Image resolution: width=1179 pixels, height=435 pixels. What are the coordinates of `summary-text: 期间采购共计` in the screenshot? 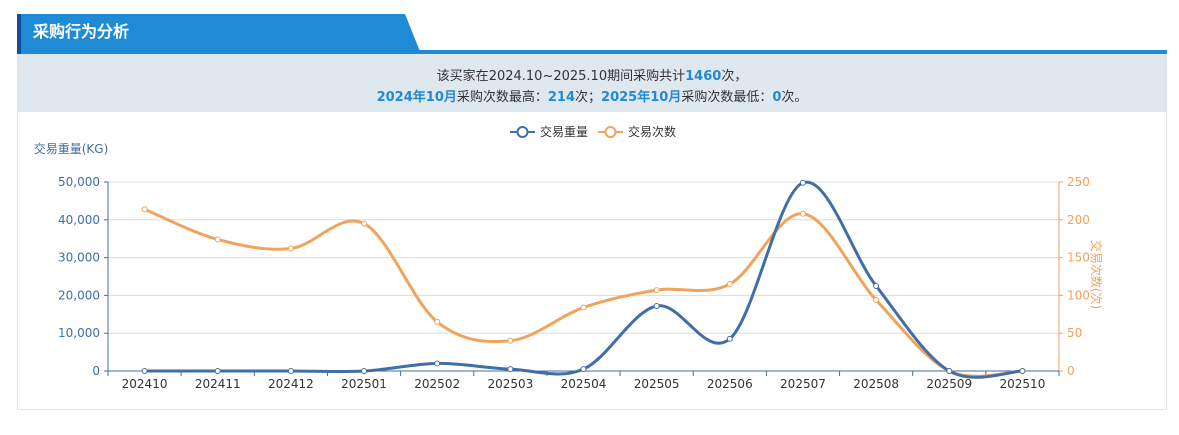 It's located at (646, 76).